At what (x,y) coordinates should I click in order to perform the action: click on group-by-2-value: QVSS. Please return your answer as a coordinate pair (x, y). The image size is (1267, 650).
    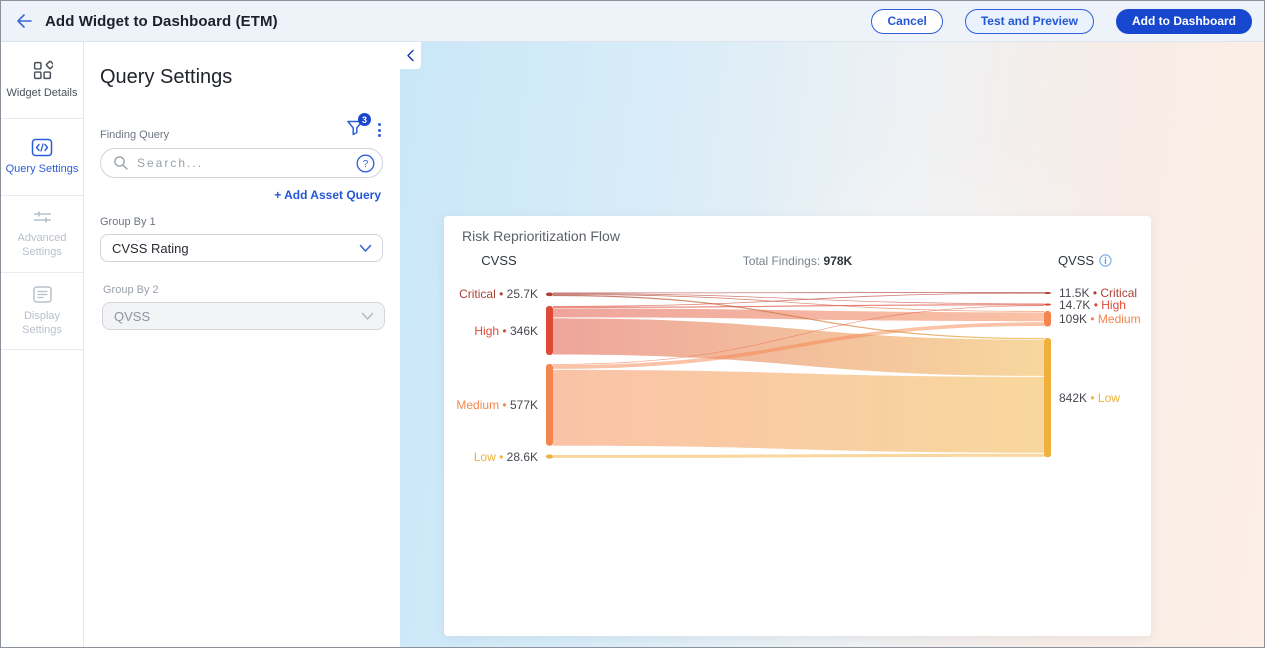
    Looking at the image, I should click on (132, 316).